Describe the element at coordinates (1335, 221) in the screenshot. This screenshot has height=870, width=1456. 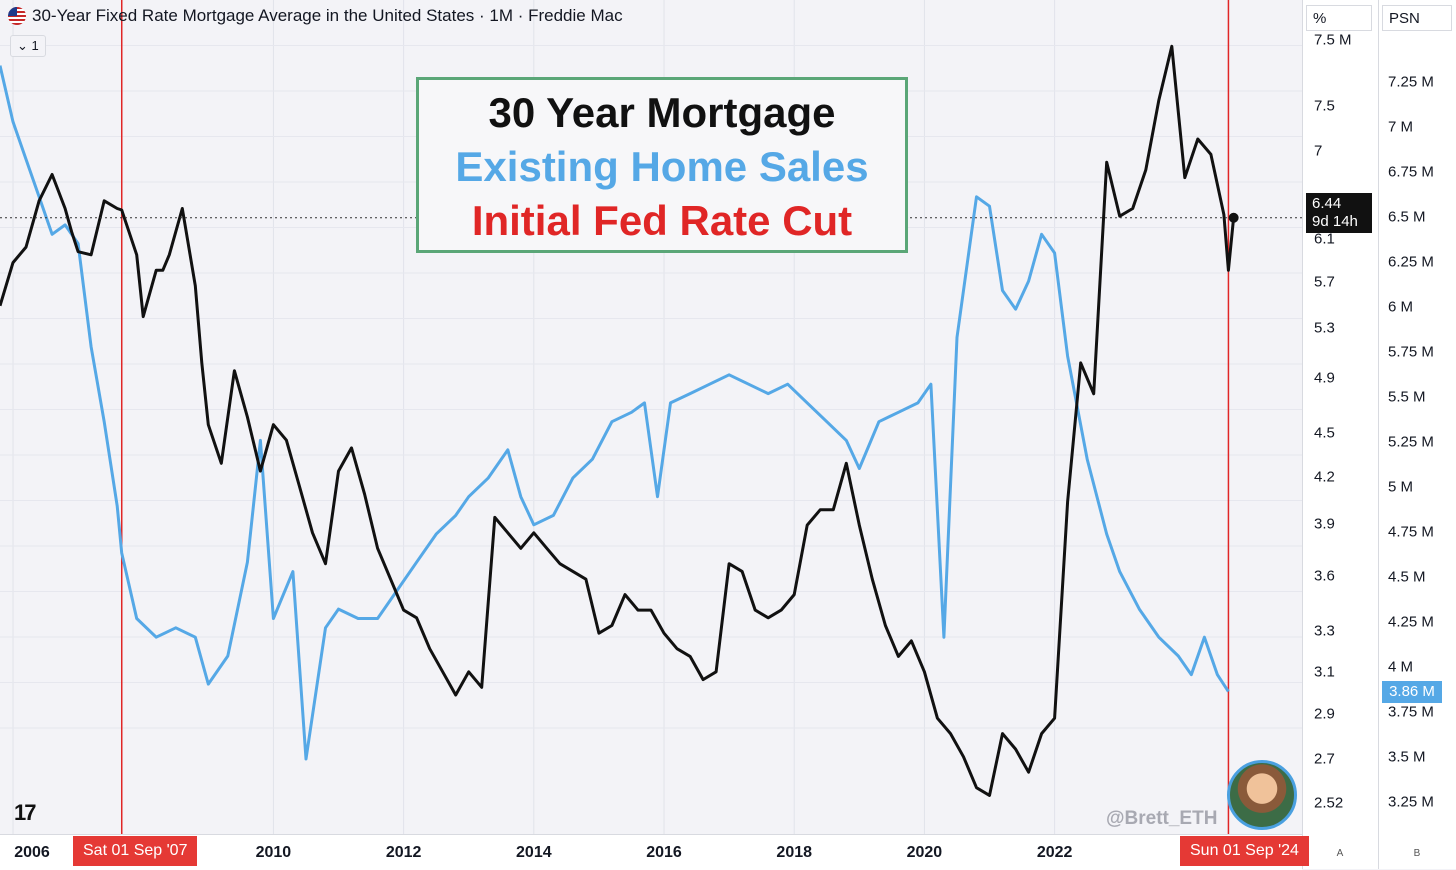
I see `mortgage-countdown: 9d 14h` at that location.